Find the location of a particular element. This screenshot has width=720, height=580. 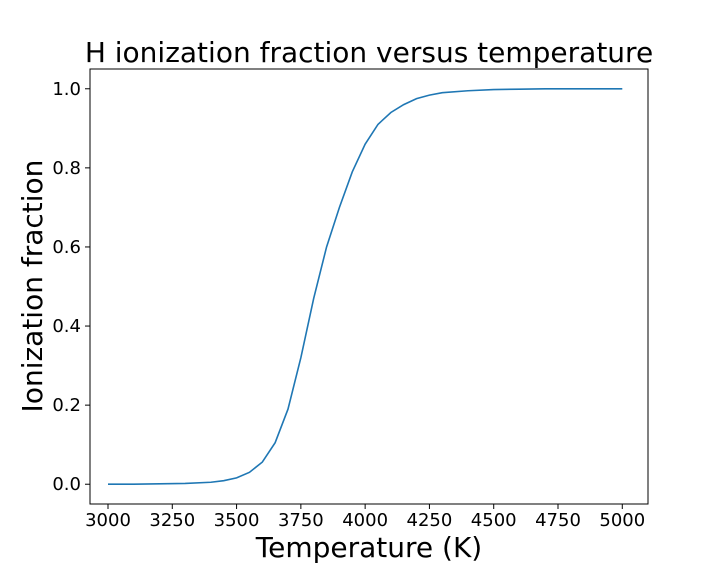

x-tick-label: 3750 is located at coordinates (301, 520).